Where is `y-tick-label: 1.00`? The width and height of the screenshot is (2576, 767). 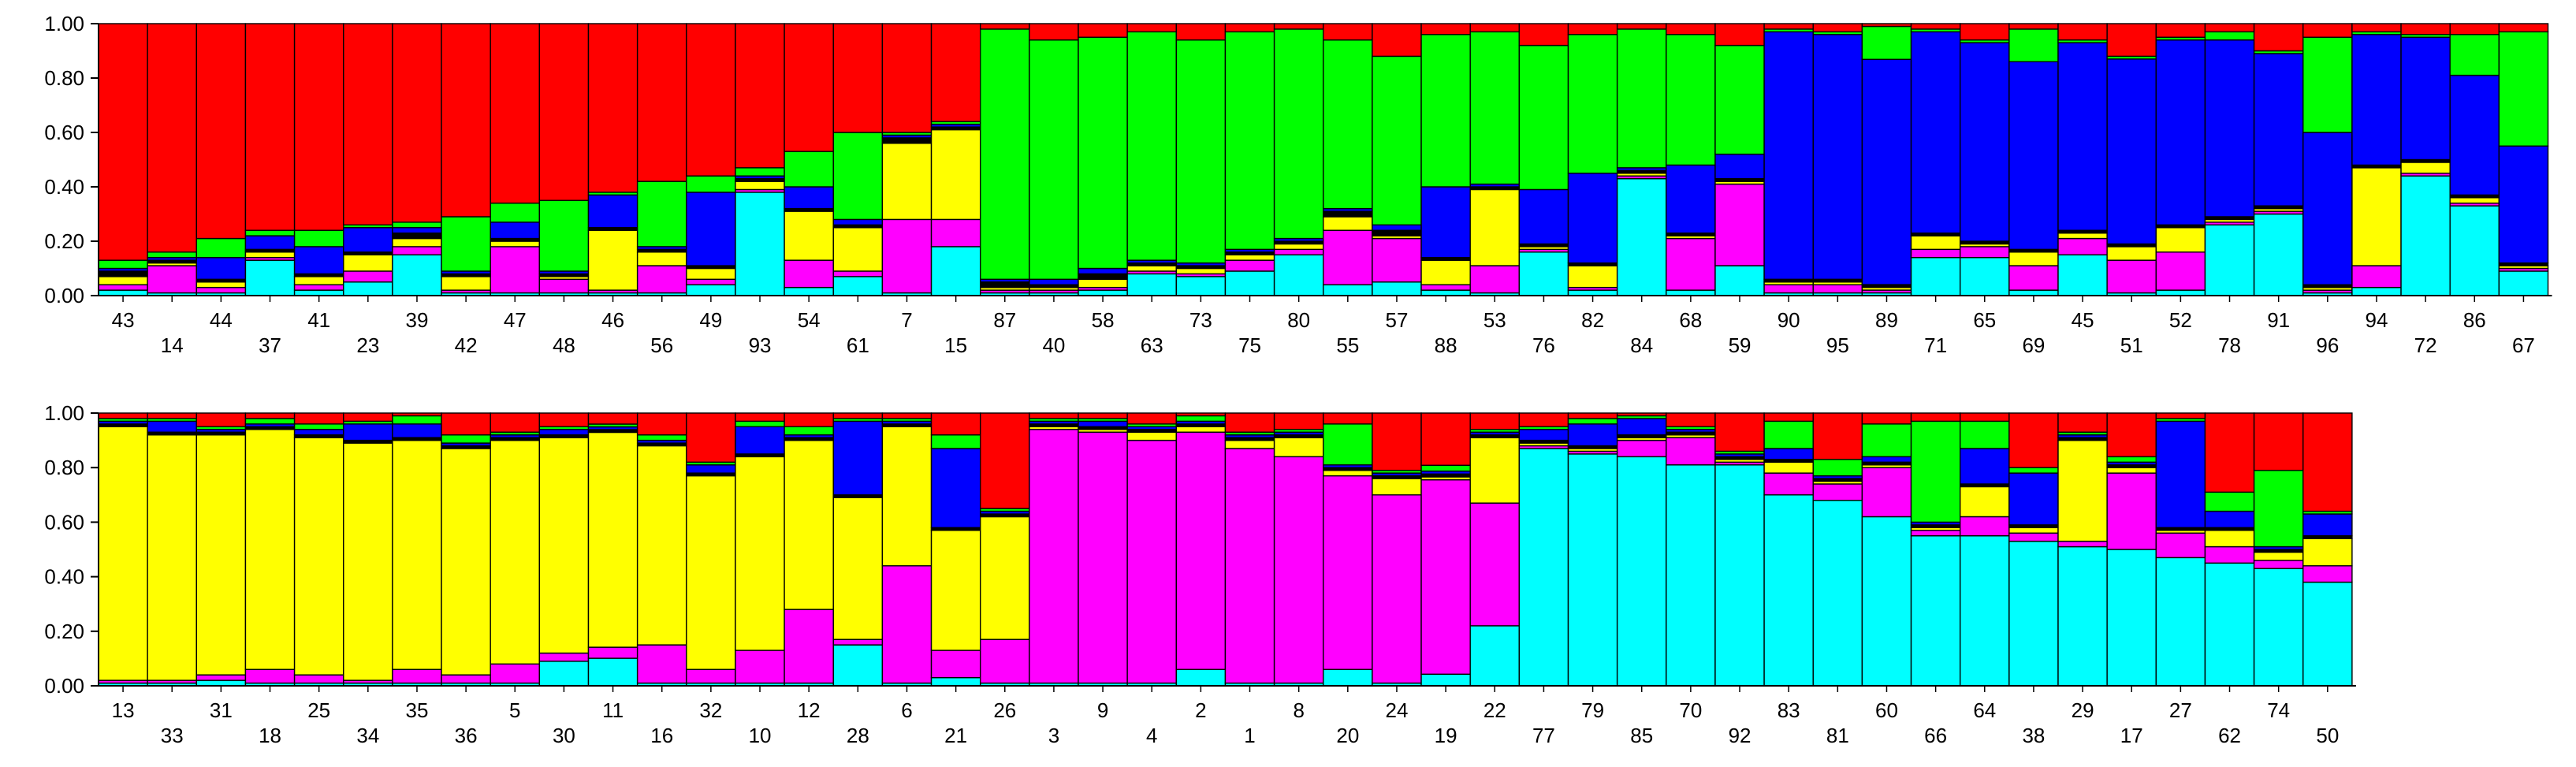
y-tick-label: 1.00 is located at coordinates (64, 23).